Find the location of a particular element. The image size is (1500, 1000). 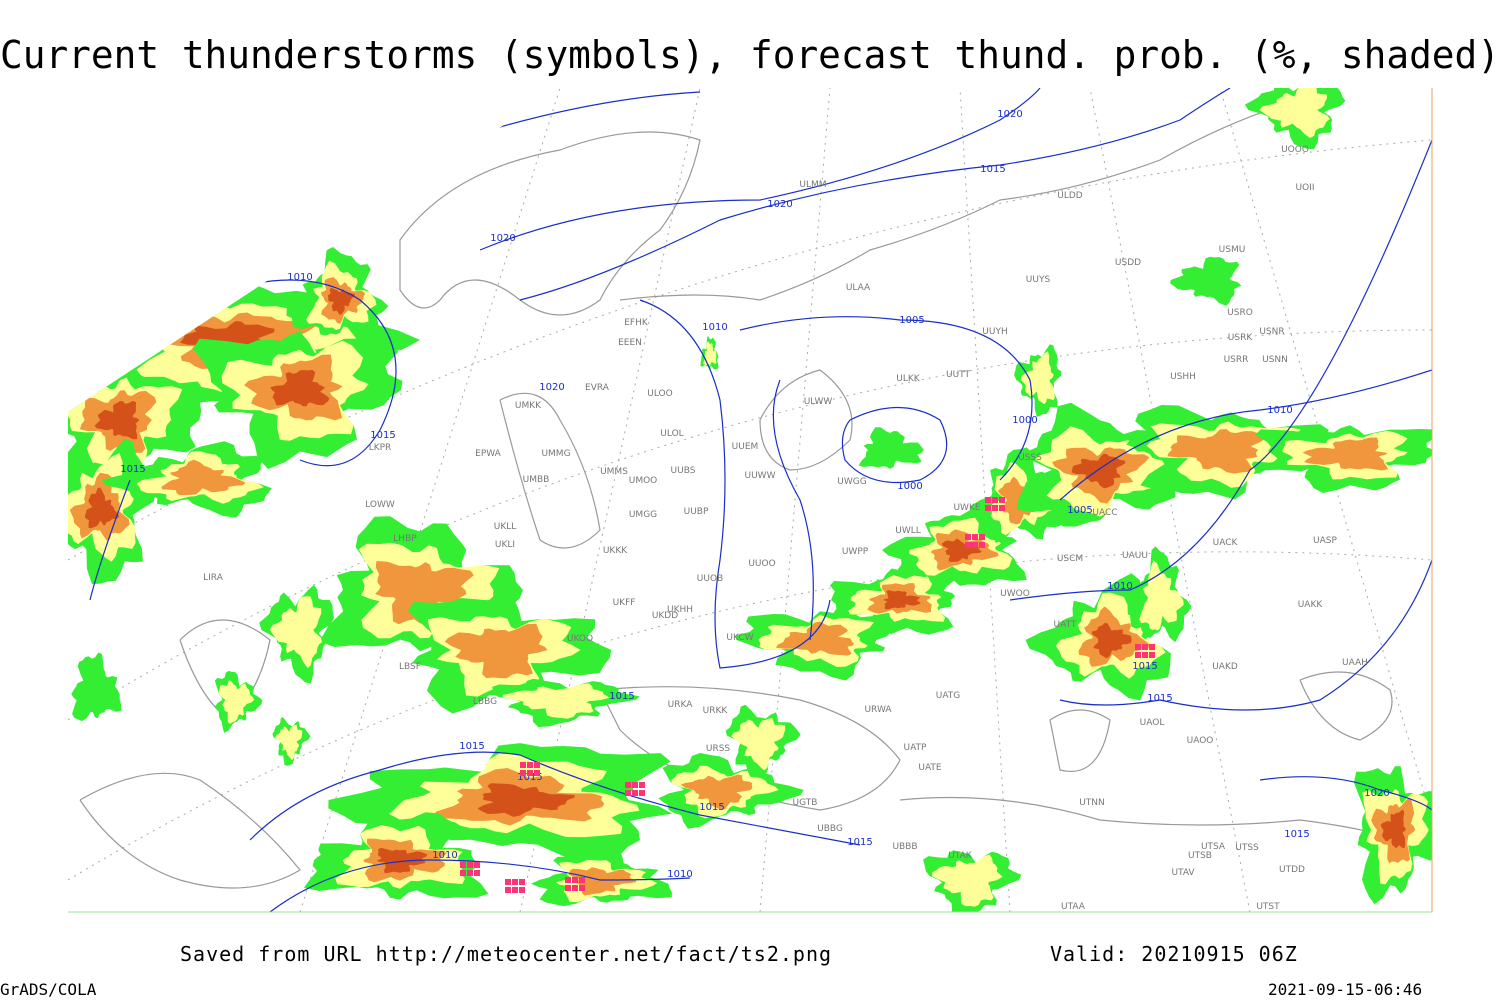

station-label: UWPP is located at coordinates (855, 552).